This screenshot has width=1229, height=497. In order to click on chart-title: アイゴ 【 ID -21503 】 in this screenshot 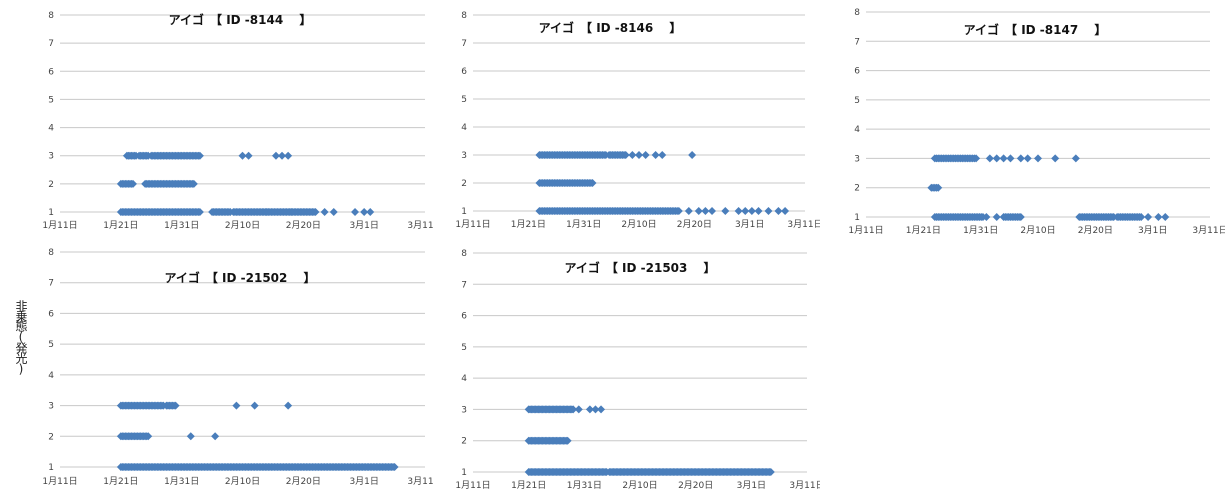, I will do `click(639, 267)`.